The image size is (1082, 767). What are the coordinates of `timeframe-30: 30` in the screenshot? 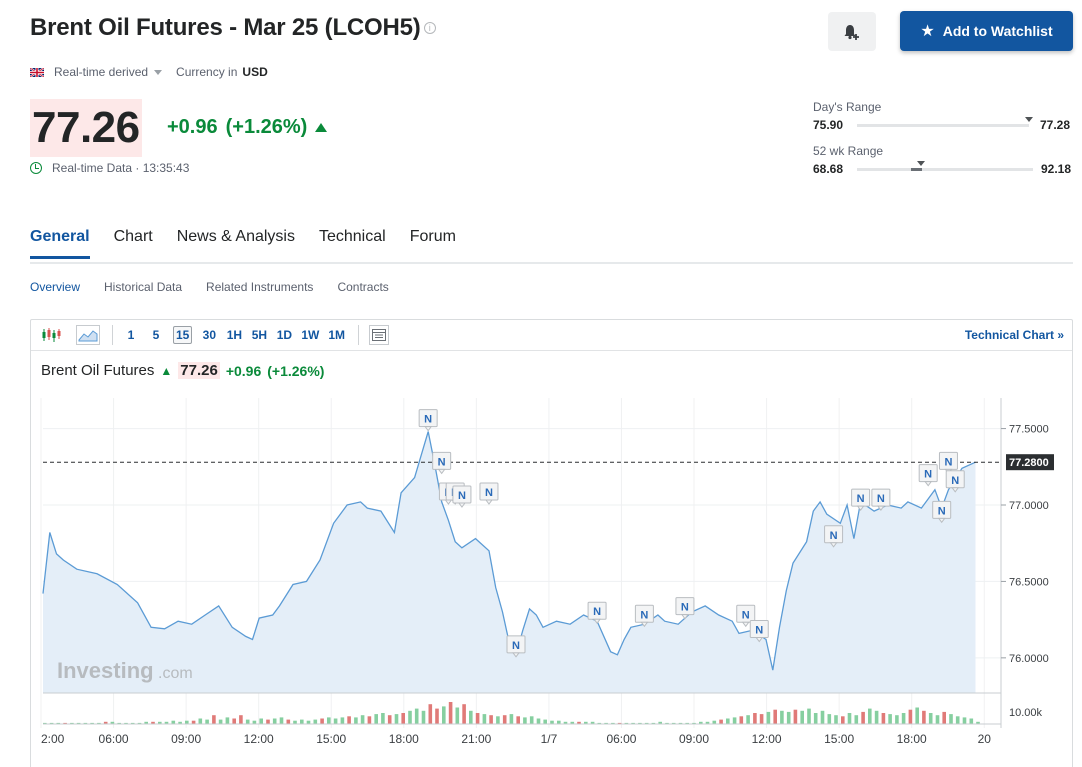 It's located at (209, 335).